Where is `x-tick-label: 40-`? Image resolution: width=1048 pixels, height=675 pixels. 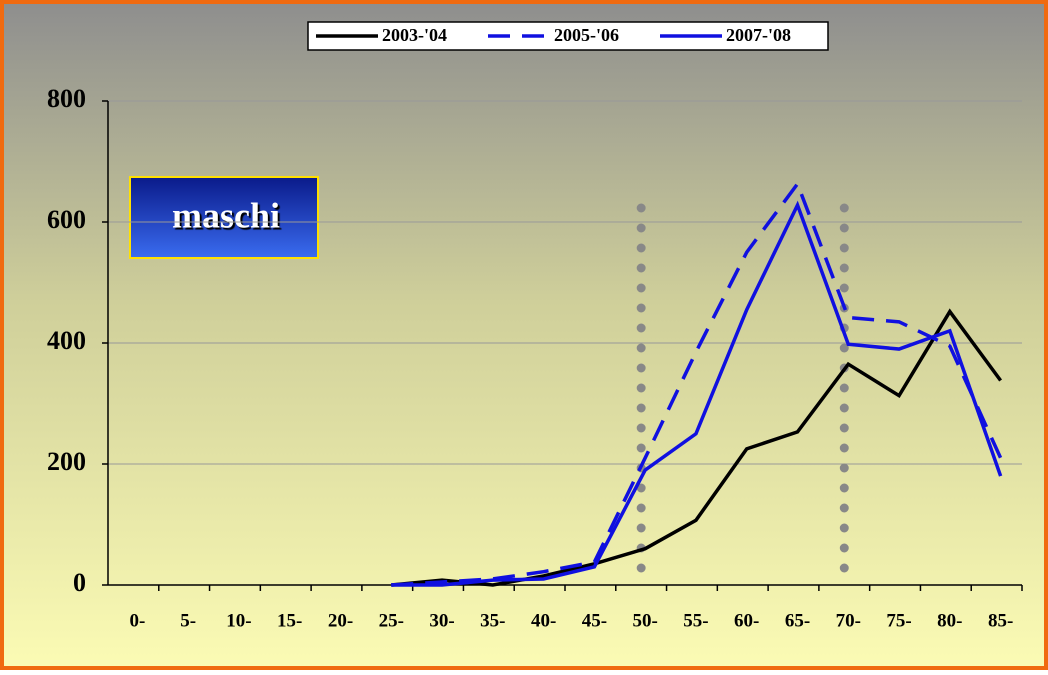 x-tick-label: 40- is located at coordinates (543, 620).